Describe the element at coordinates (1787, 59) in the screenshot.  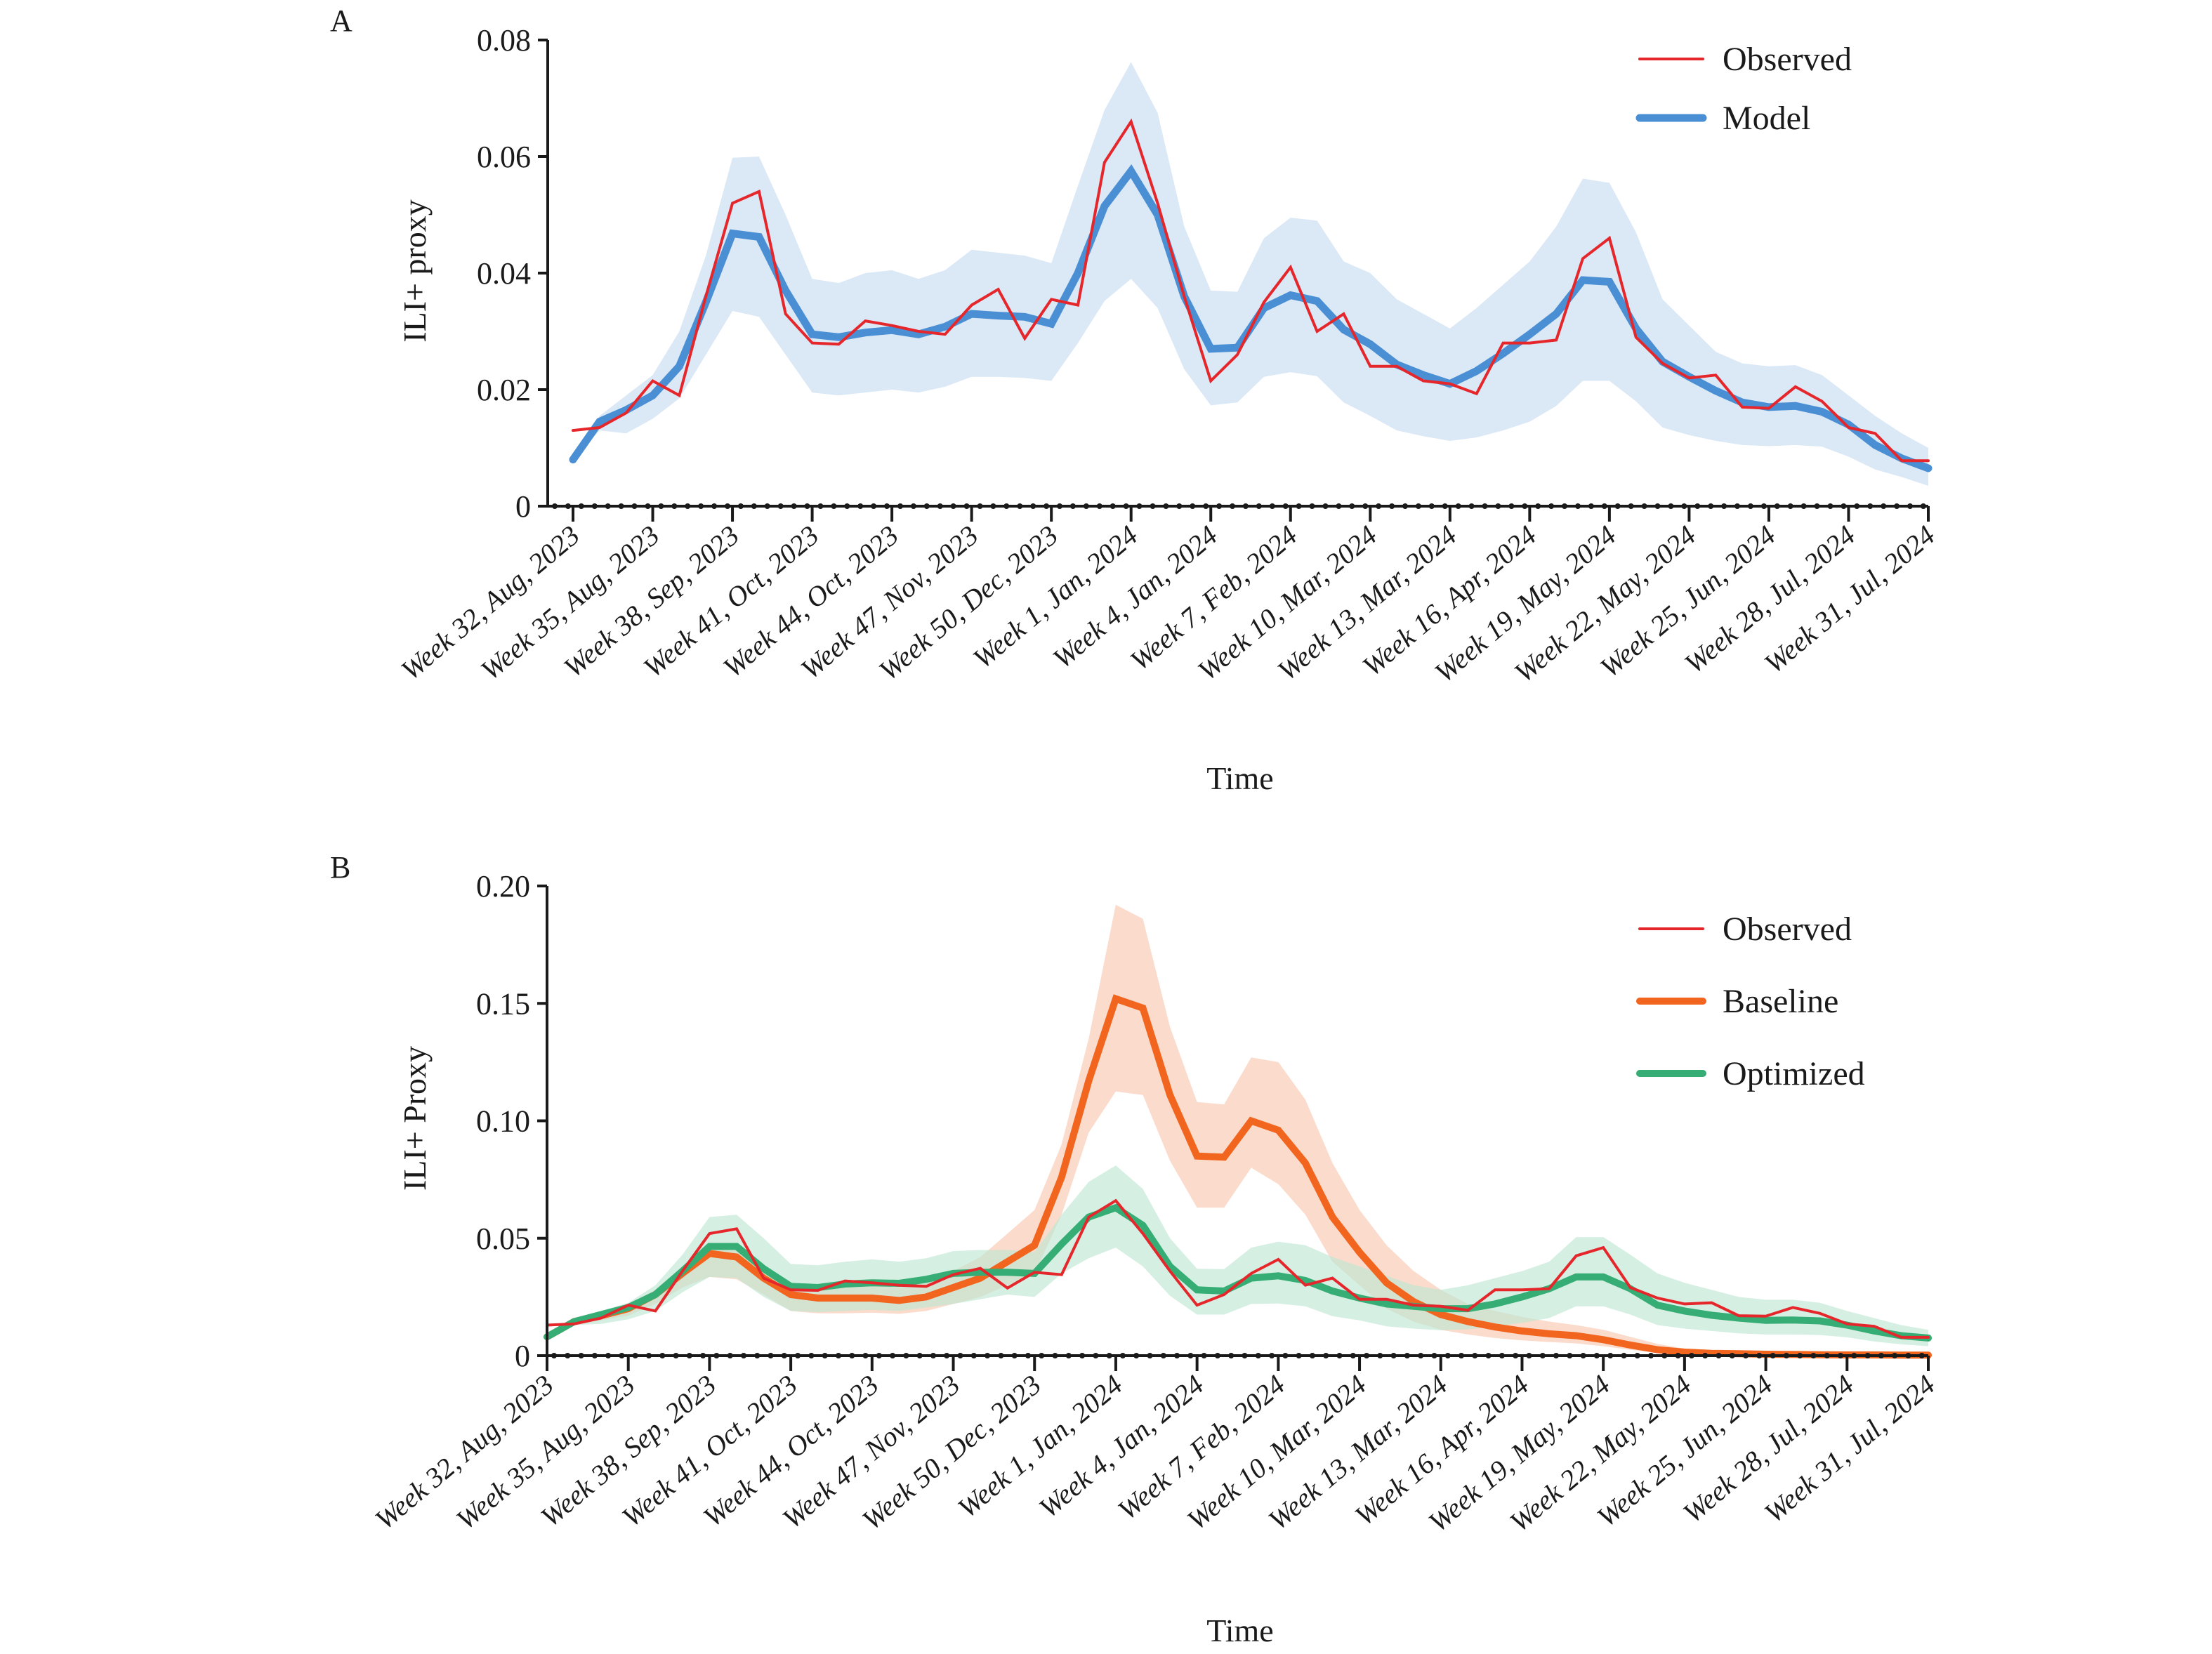
I see `panel-a-legend-observed-label: Observed` at that location.